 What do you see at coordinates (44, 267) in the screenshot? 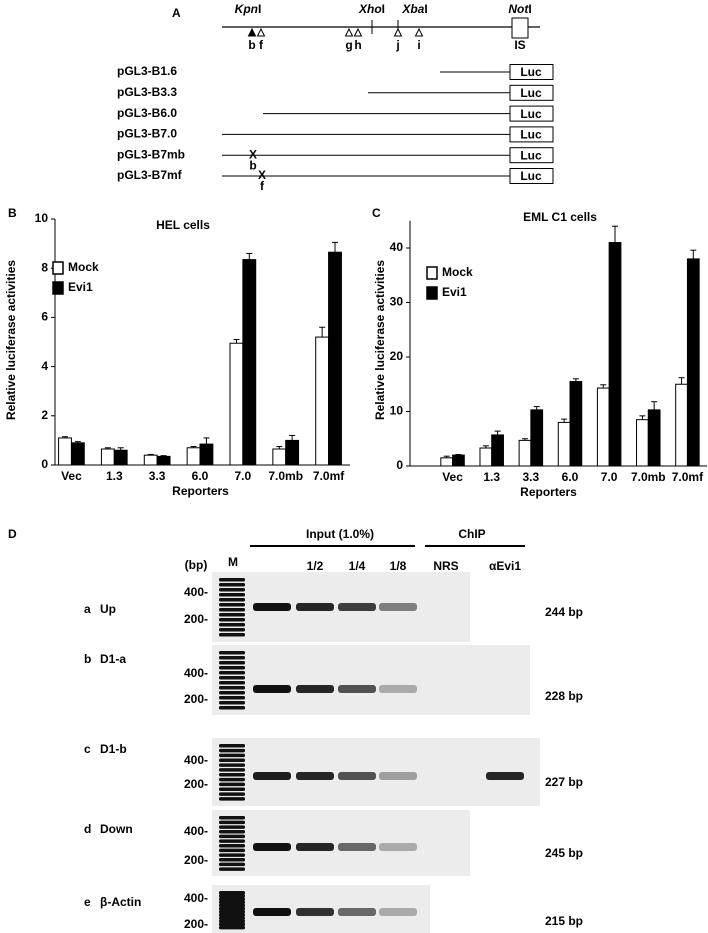
I see `y-tick-label: 8` at bounding box center [44, 267].